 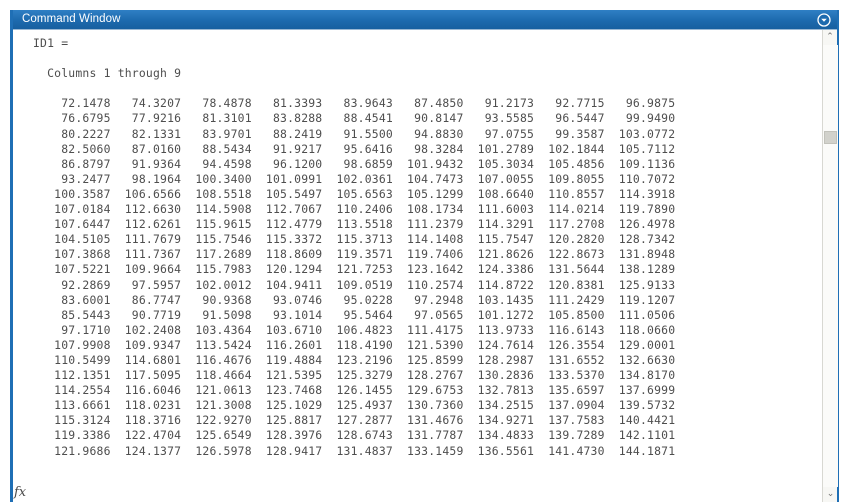 What do you see at coordinates (71, 19) in the screenshot?
I see `panel-title: Command Window` at bounding box center [71, 19].